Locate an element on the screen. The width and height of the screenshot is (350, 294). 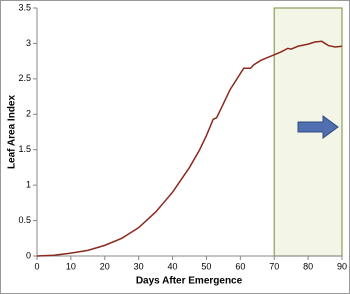
x-tick-label: 40 is located at coordinates (173, 266).